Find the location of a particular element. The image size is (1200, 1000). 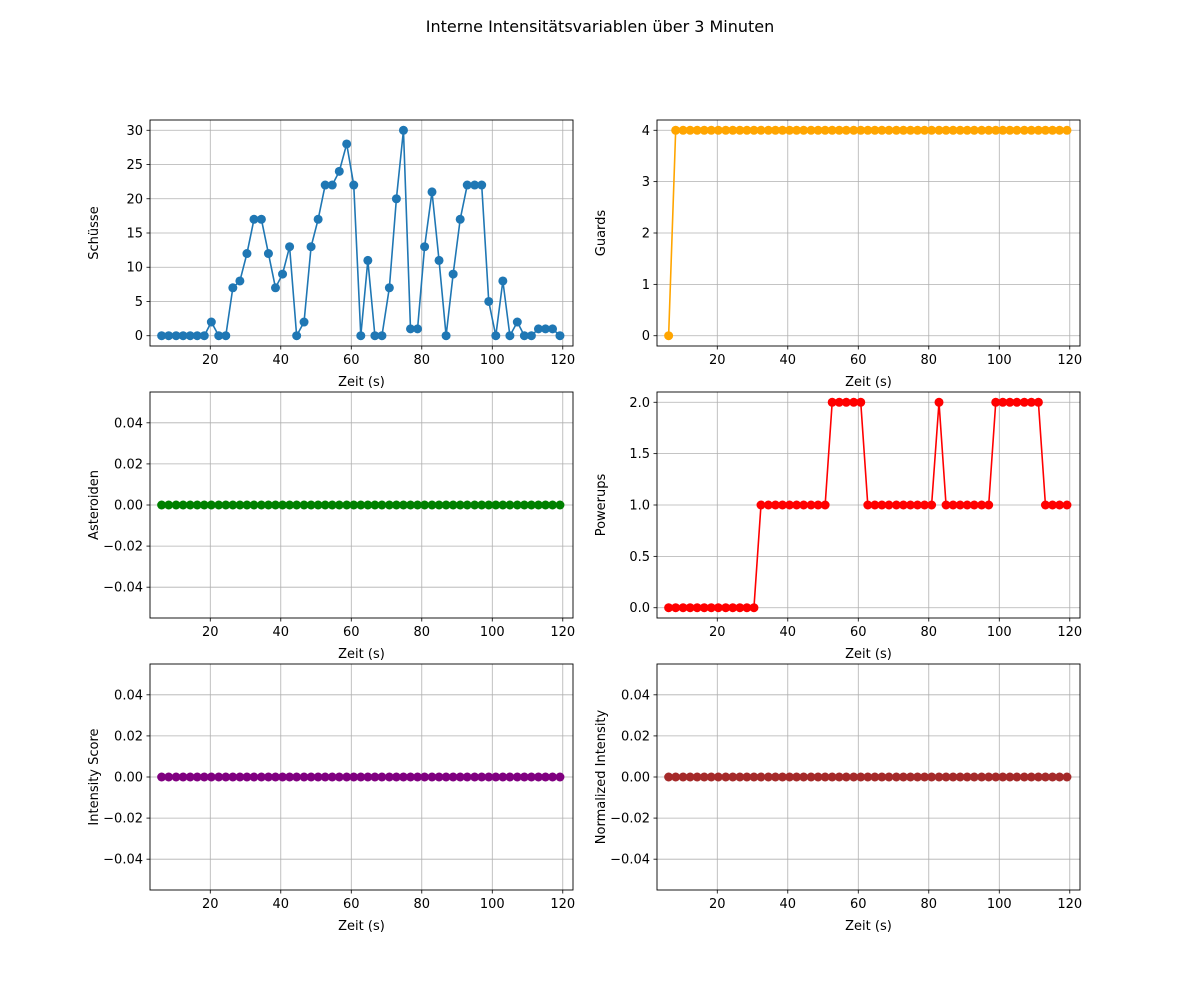

y-tick-label: 0.04 is located at coordinates (635, 695).